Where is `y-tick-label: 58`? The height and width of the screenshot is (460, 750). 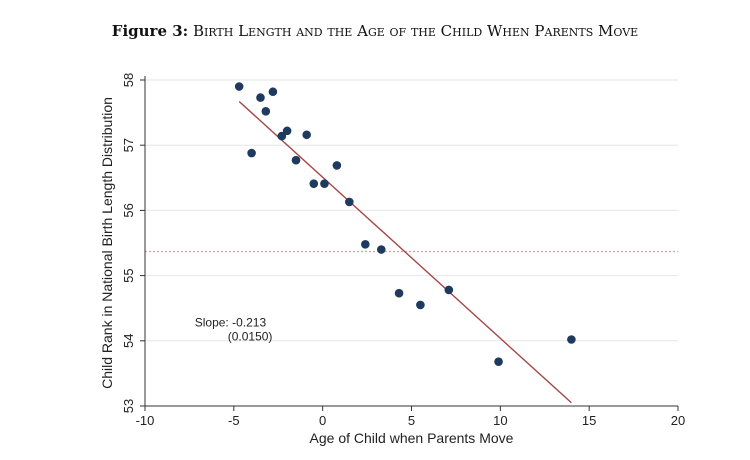
y-tick-label: 58 is located at coordinates (128, 80).